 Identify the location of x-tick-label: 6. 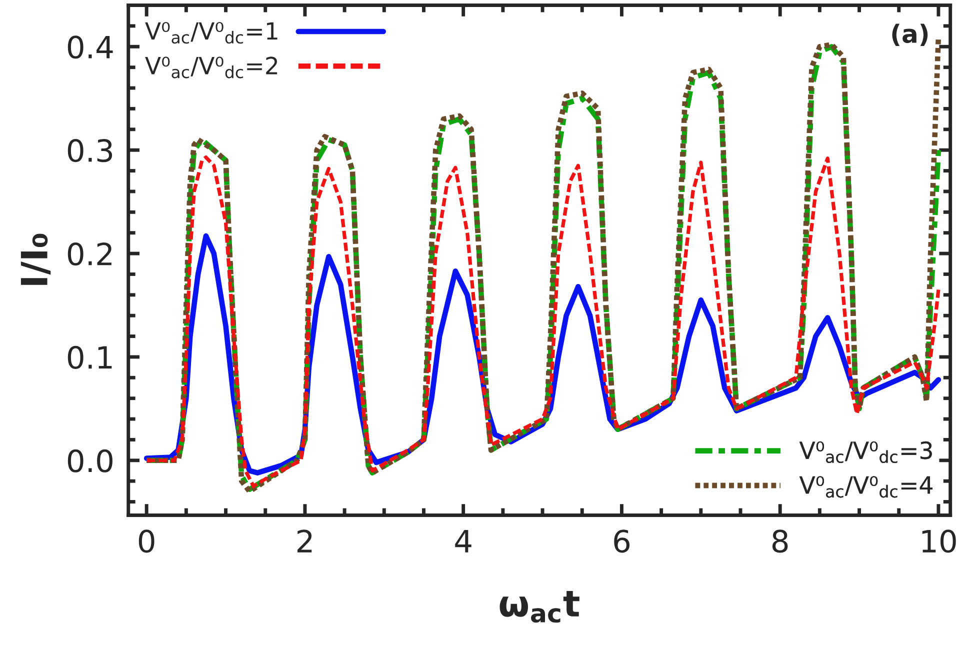
(622, 541).